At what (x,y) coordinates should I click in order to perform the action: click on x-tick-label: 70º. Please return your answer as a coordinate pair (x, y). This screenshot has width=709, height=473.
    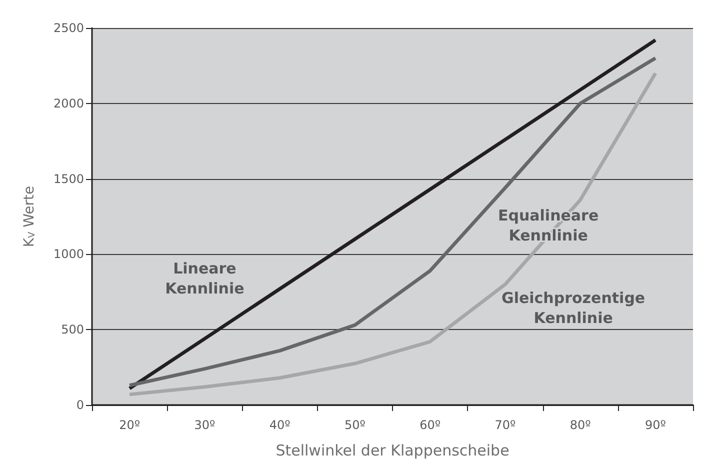
    Looking at the image, I should click on (505, 425).